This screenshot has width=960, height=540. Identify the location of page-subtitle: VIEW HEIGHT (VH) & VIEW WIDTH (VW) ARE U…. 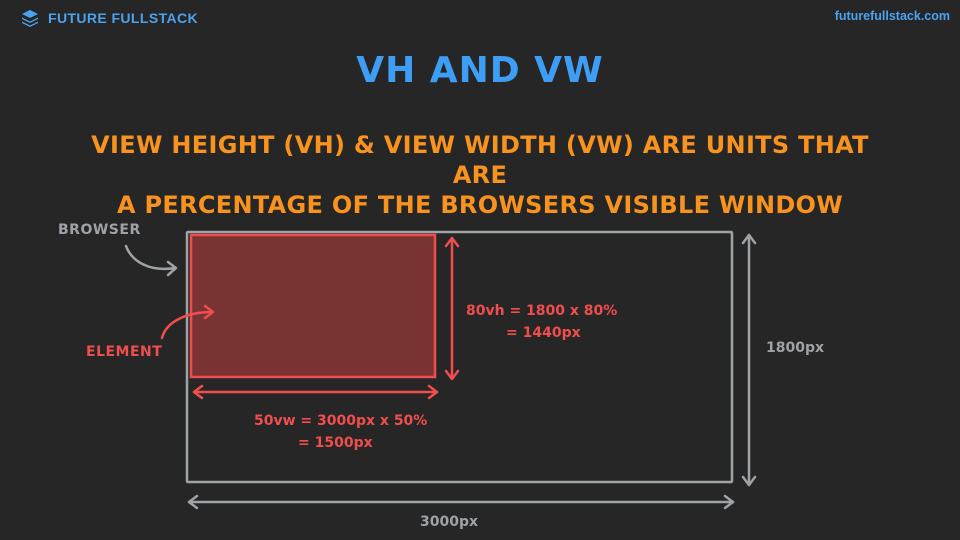
(480, 175).